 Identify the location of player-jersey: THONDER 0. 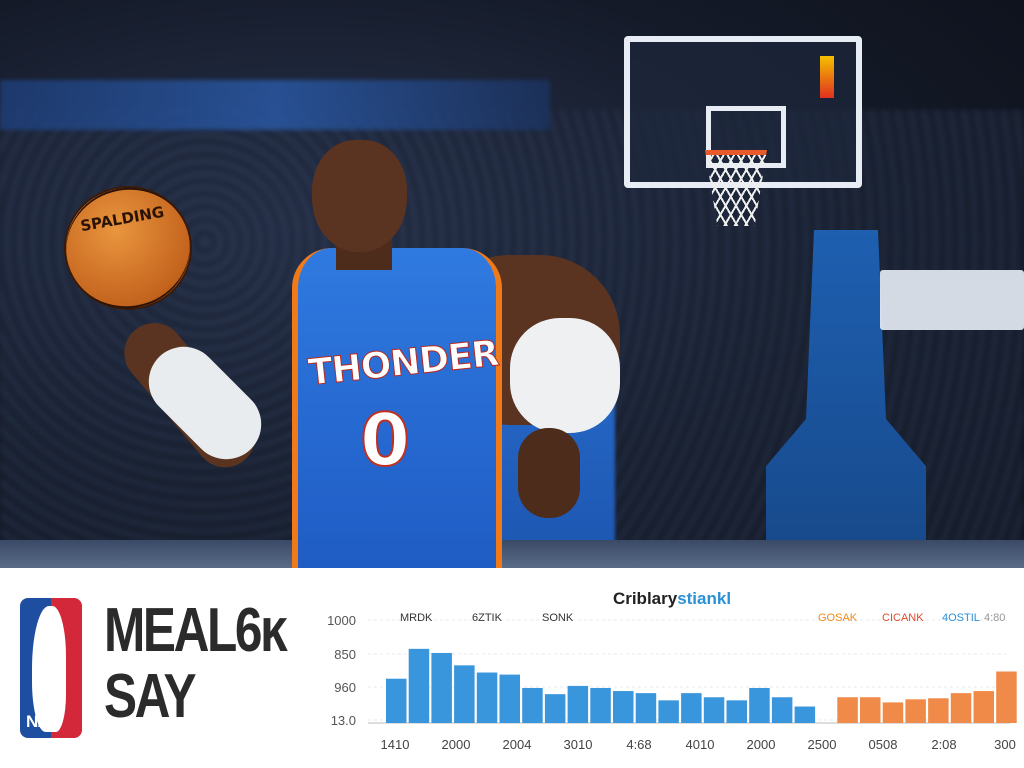
(397, 408).